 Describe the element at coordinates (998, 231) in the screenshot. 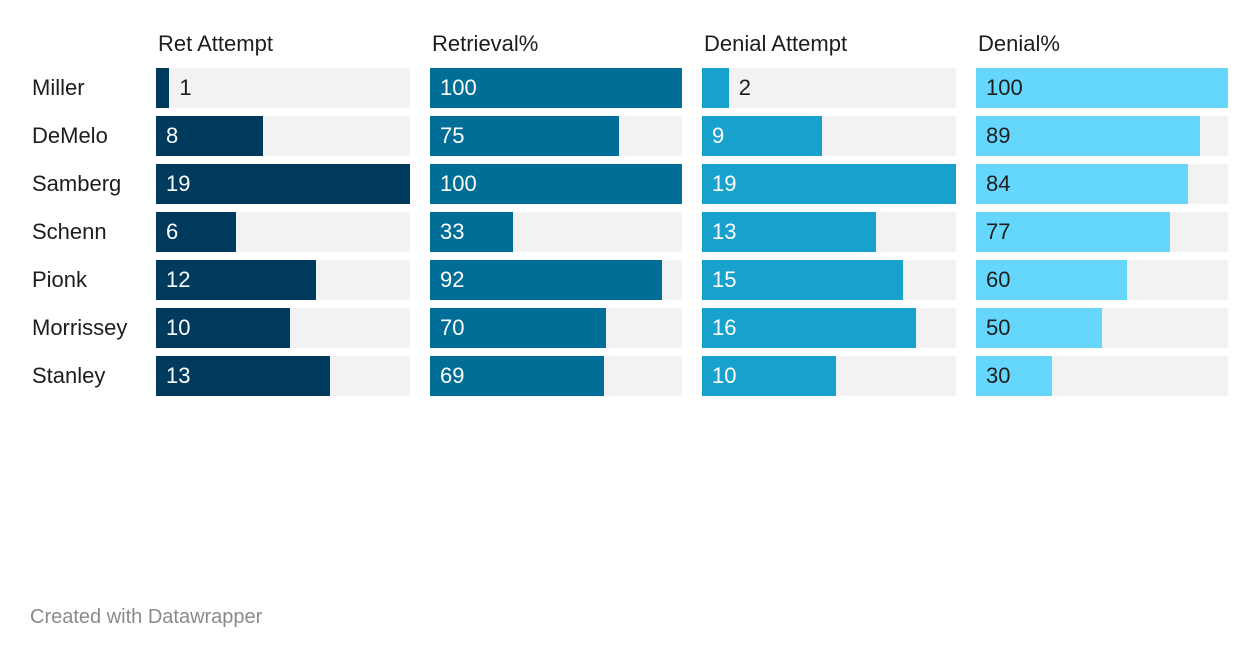

I see `value-label-denial-pct-schenn: 77` at that location.